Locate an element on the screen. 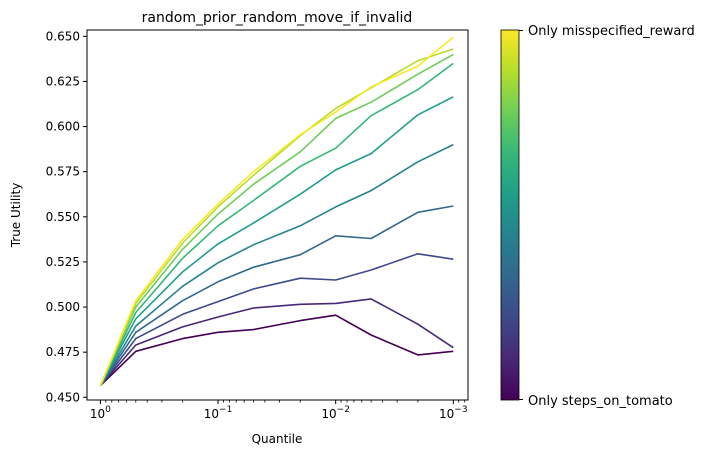  x-axis: 10⁰ 10⁻¹ 10⁻² 10⁻³ is located at coordinates (279, 410).